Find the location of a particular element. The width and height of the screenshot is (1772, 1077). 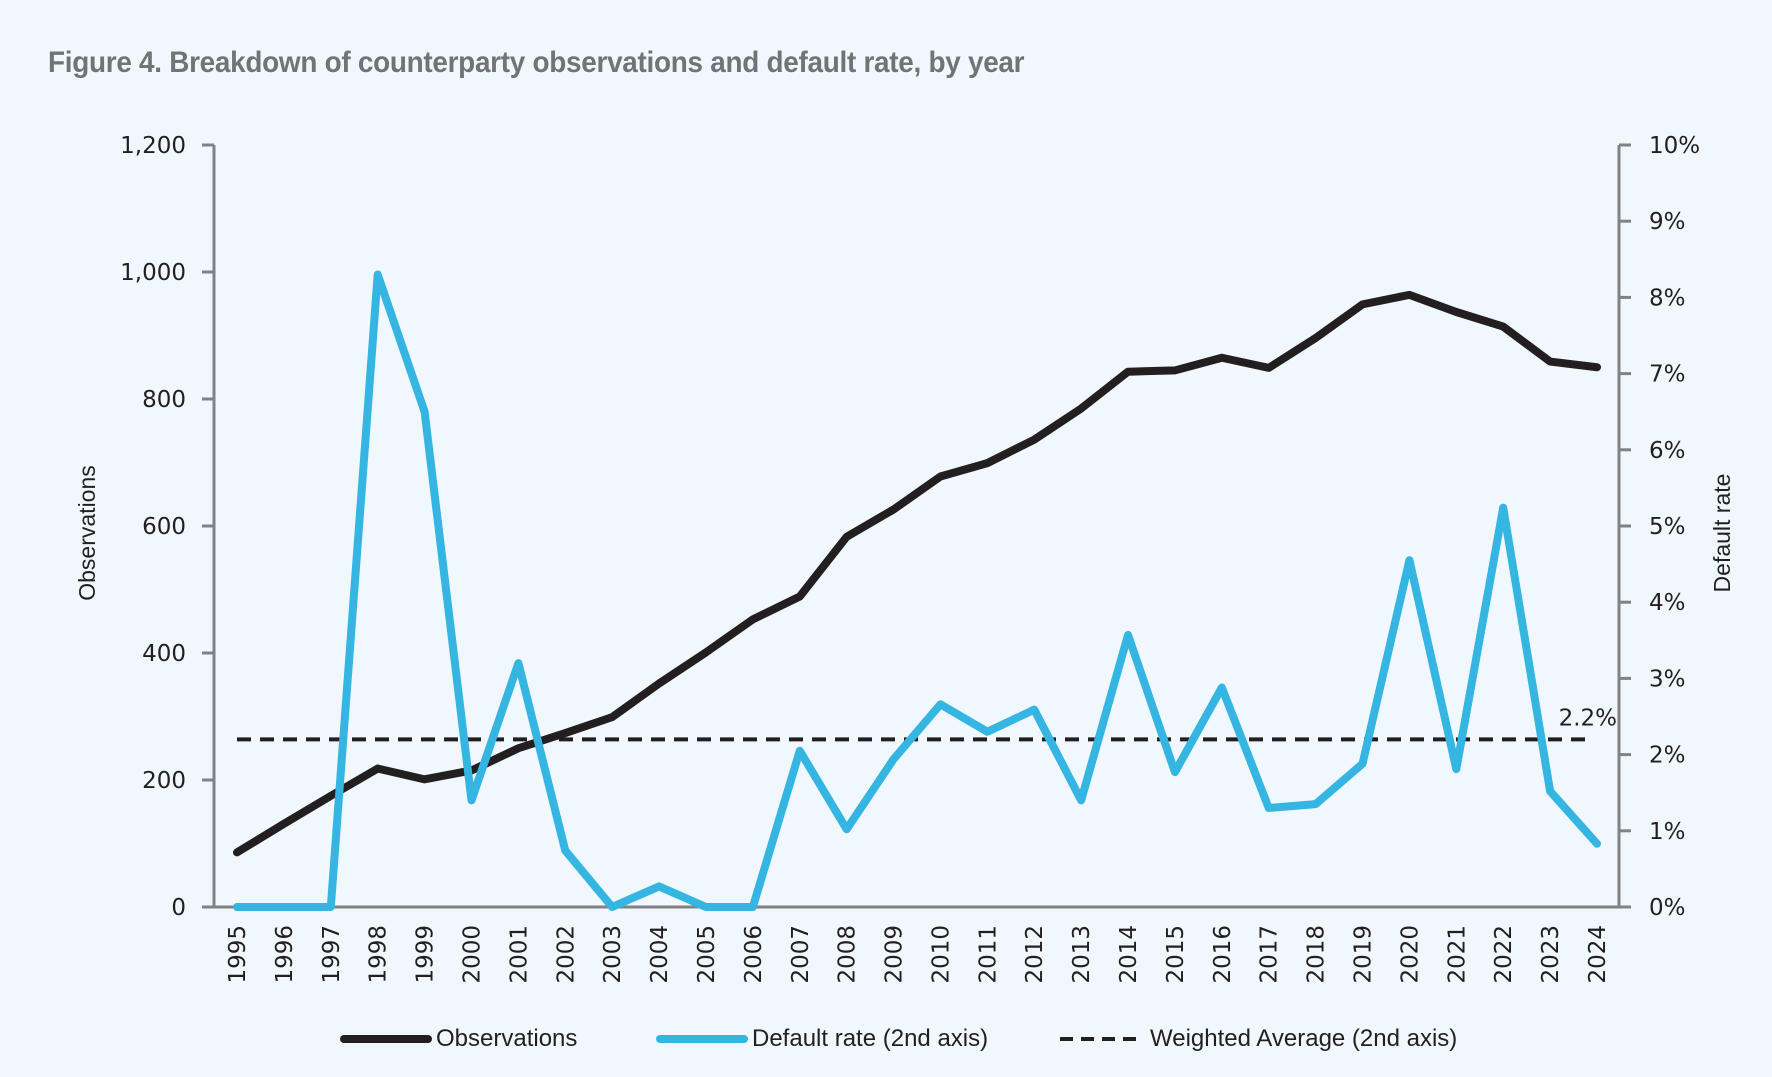

x-tick-label: 2004 is located at coordinates (660, 954).